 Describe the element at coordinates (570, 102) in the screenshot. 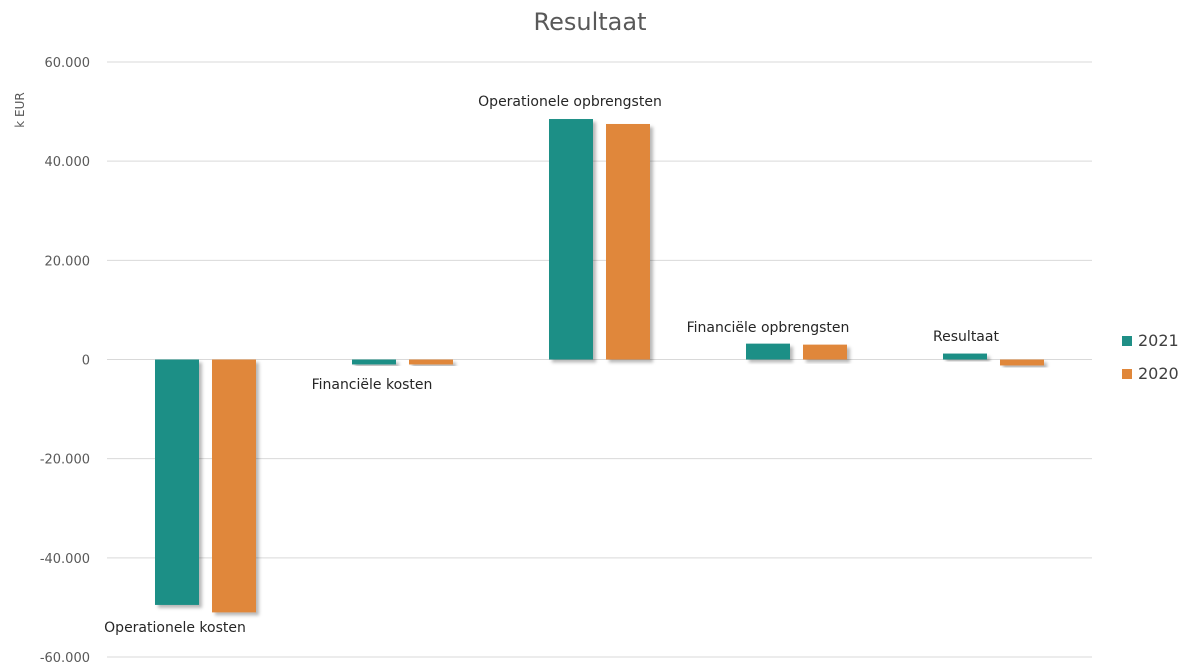

I see `category-label: Operationele opbrengsten` at that location.